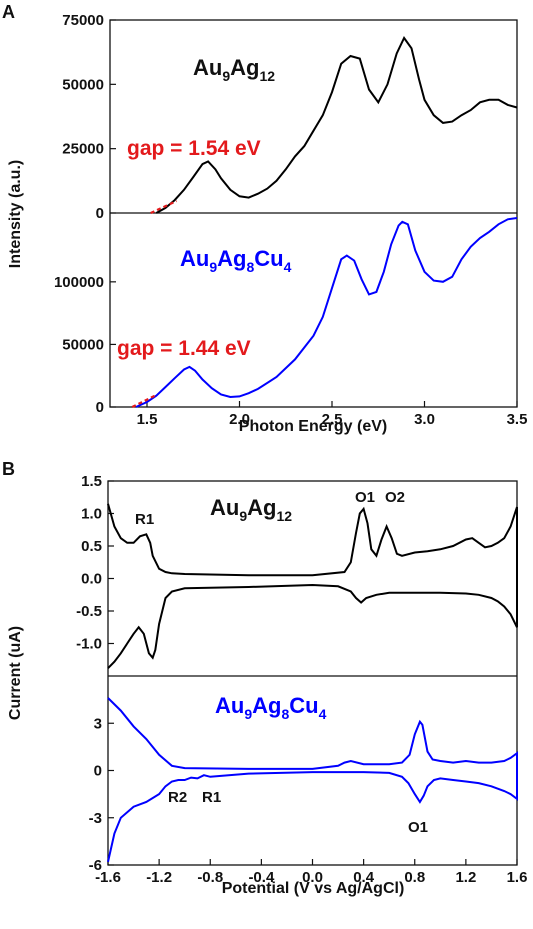 The width and height of the screenshot is (533, 929). I want to click on panel-b-xlabel: Potential (V vs Ag/AgCl), so click(313, 888).